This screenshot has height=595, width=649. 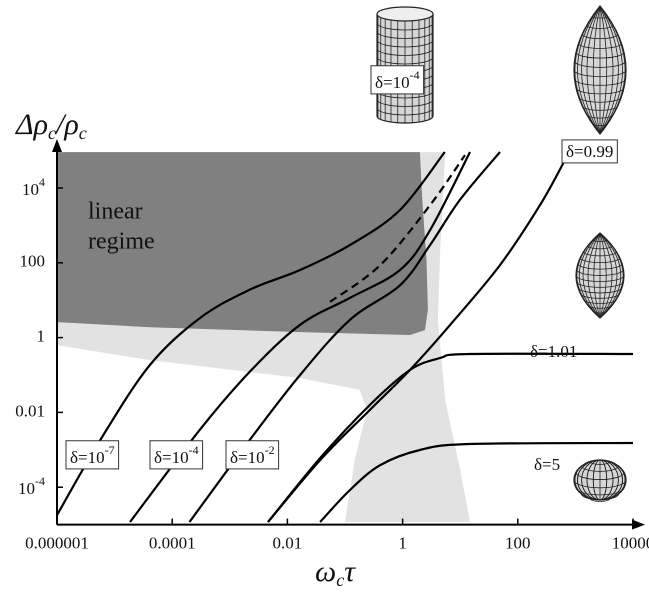 I want to click on x-tick-label: 1, so click(x=402, y=543).